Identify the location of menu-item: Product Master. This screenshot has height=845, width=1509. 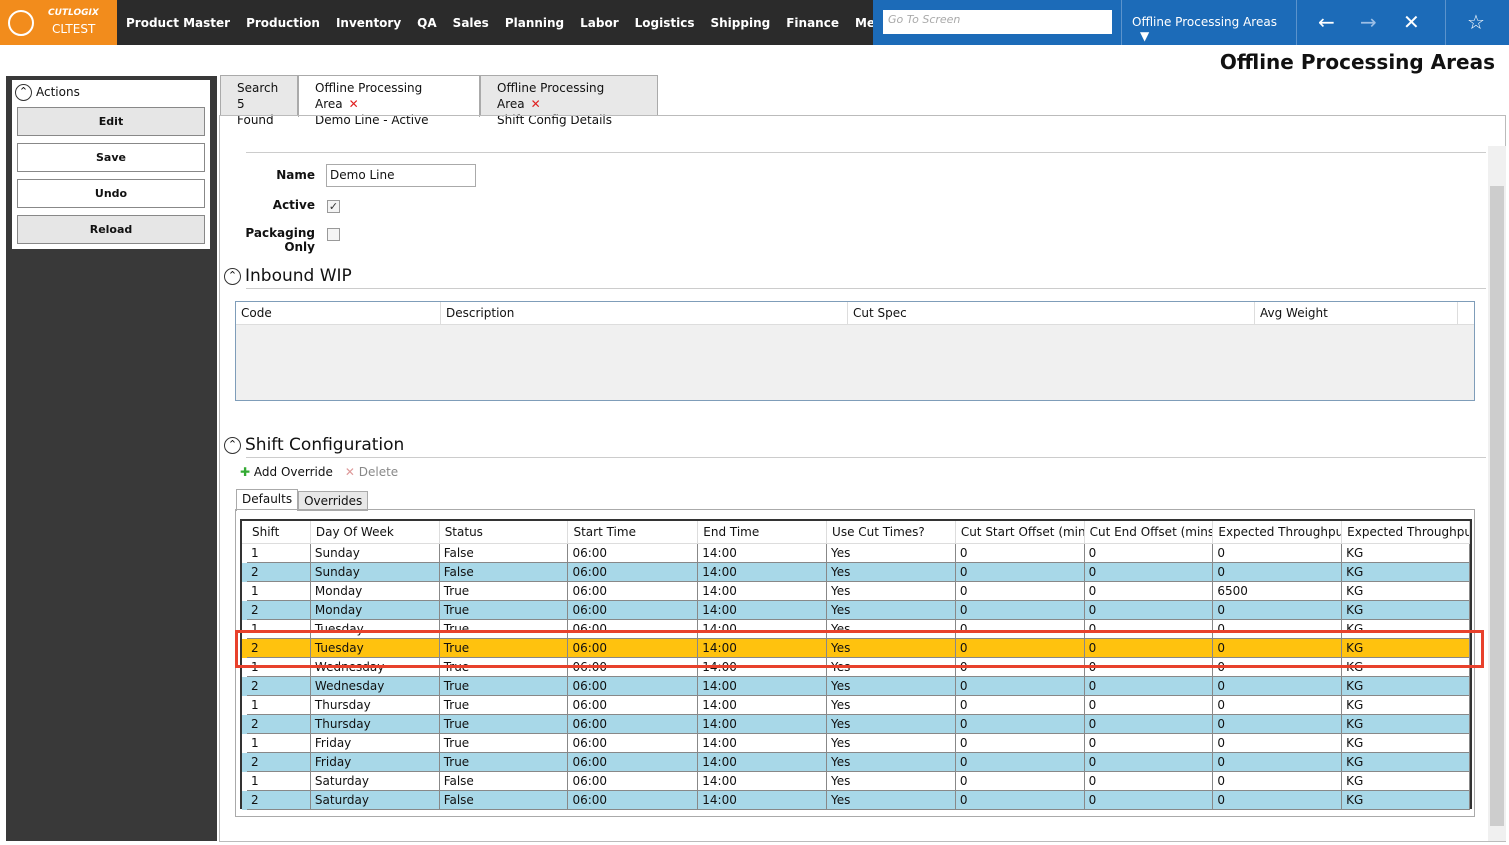
(178, 22).